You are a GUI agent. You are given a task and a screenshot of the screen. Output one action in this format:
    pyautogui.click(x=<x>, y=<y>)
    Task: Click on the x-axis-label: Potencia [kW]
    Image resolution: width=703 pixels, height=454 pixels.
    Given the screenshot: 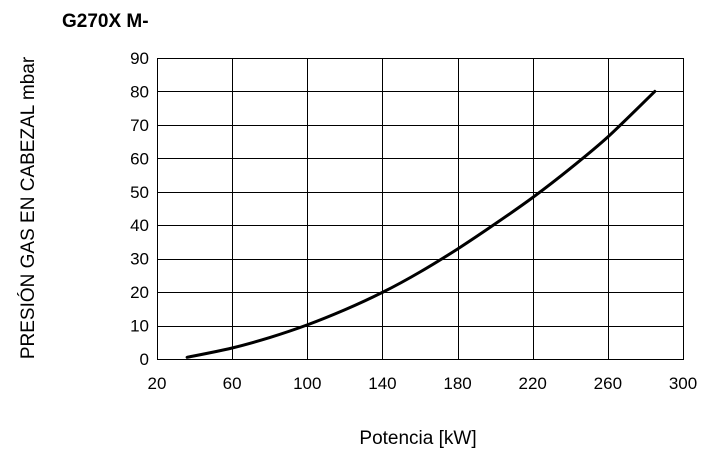 What is the action you would take?
    pyautogui.click(x=417, y=438)
    